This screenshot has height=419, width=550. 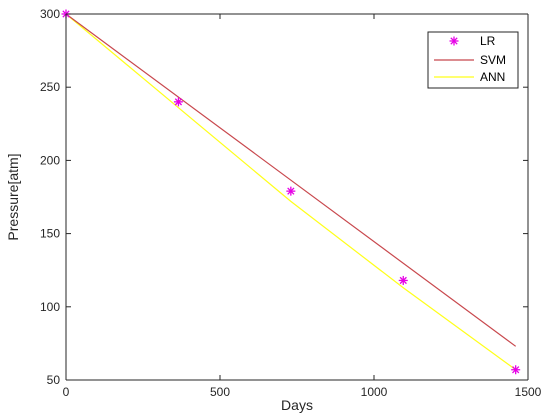 I want to click on legend-item-ann: ANN, so click(x=469, y=77).